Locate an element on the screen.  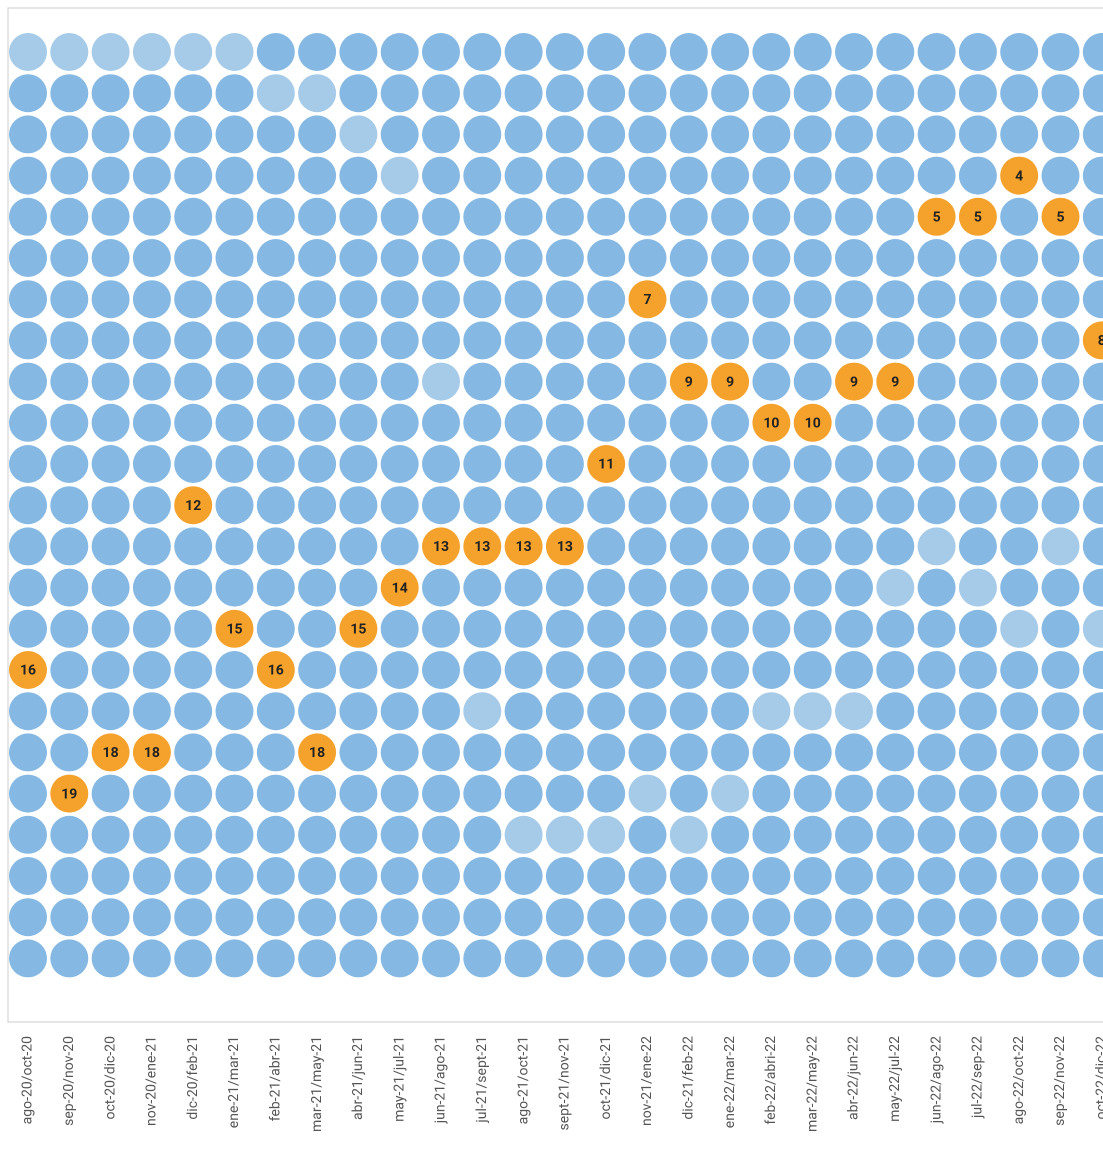
x-tick-label: abr-21/jun-21 is located at coordinates (358, 1078).